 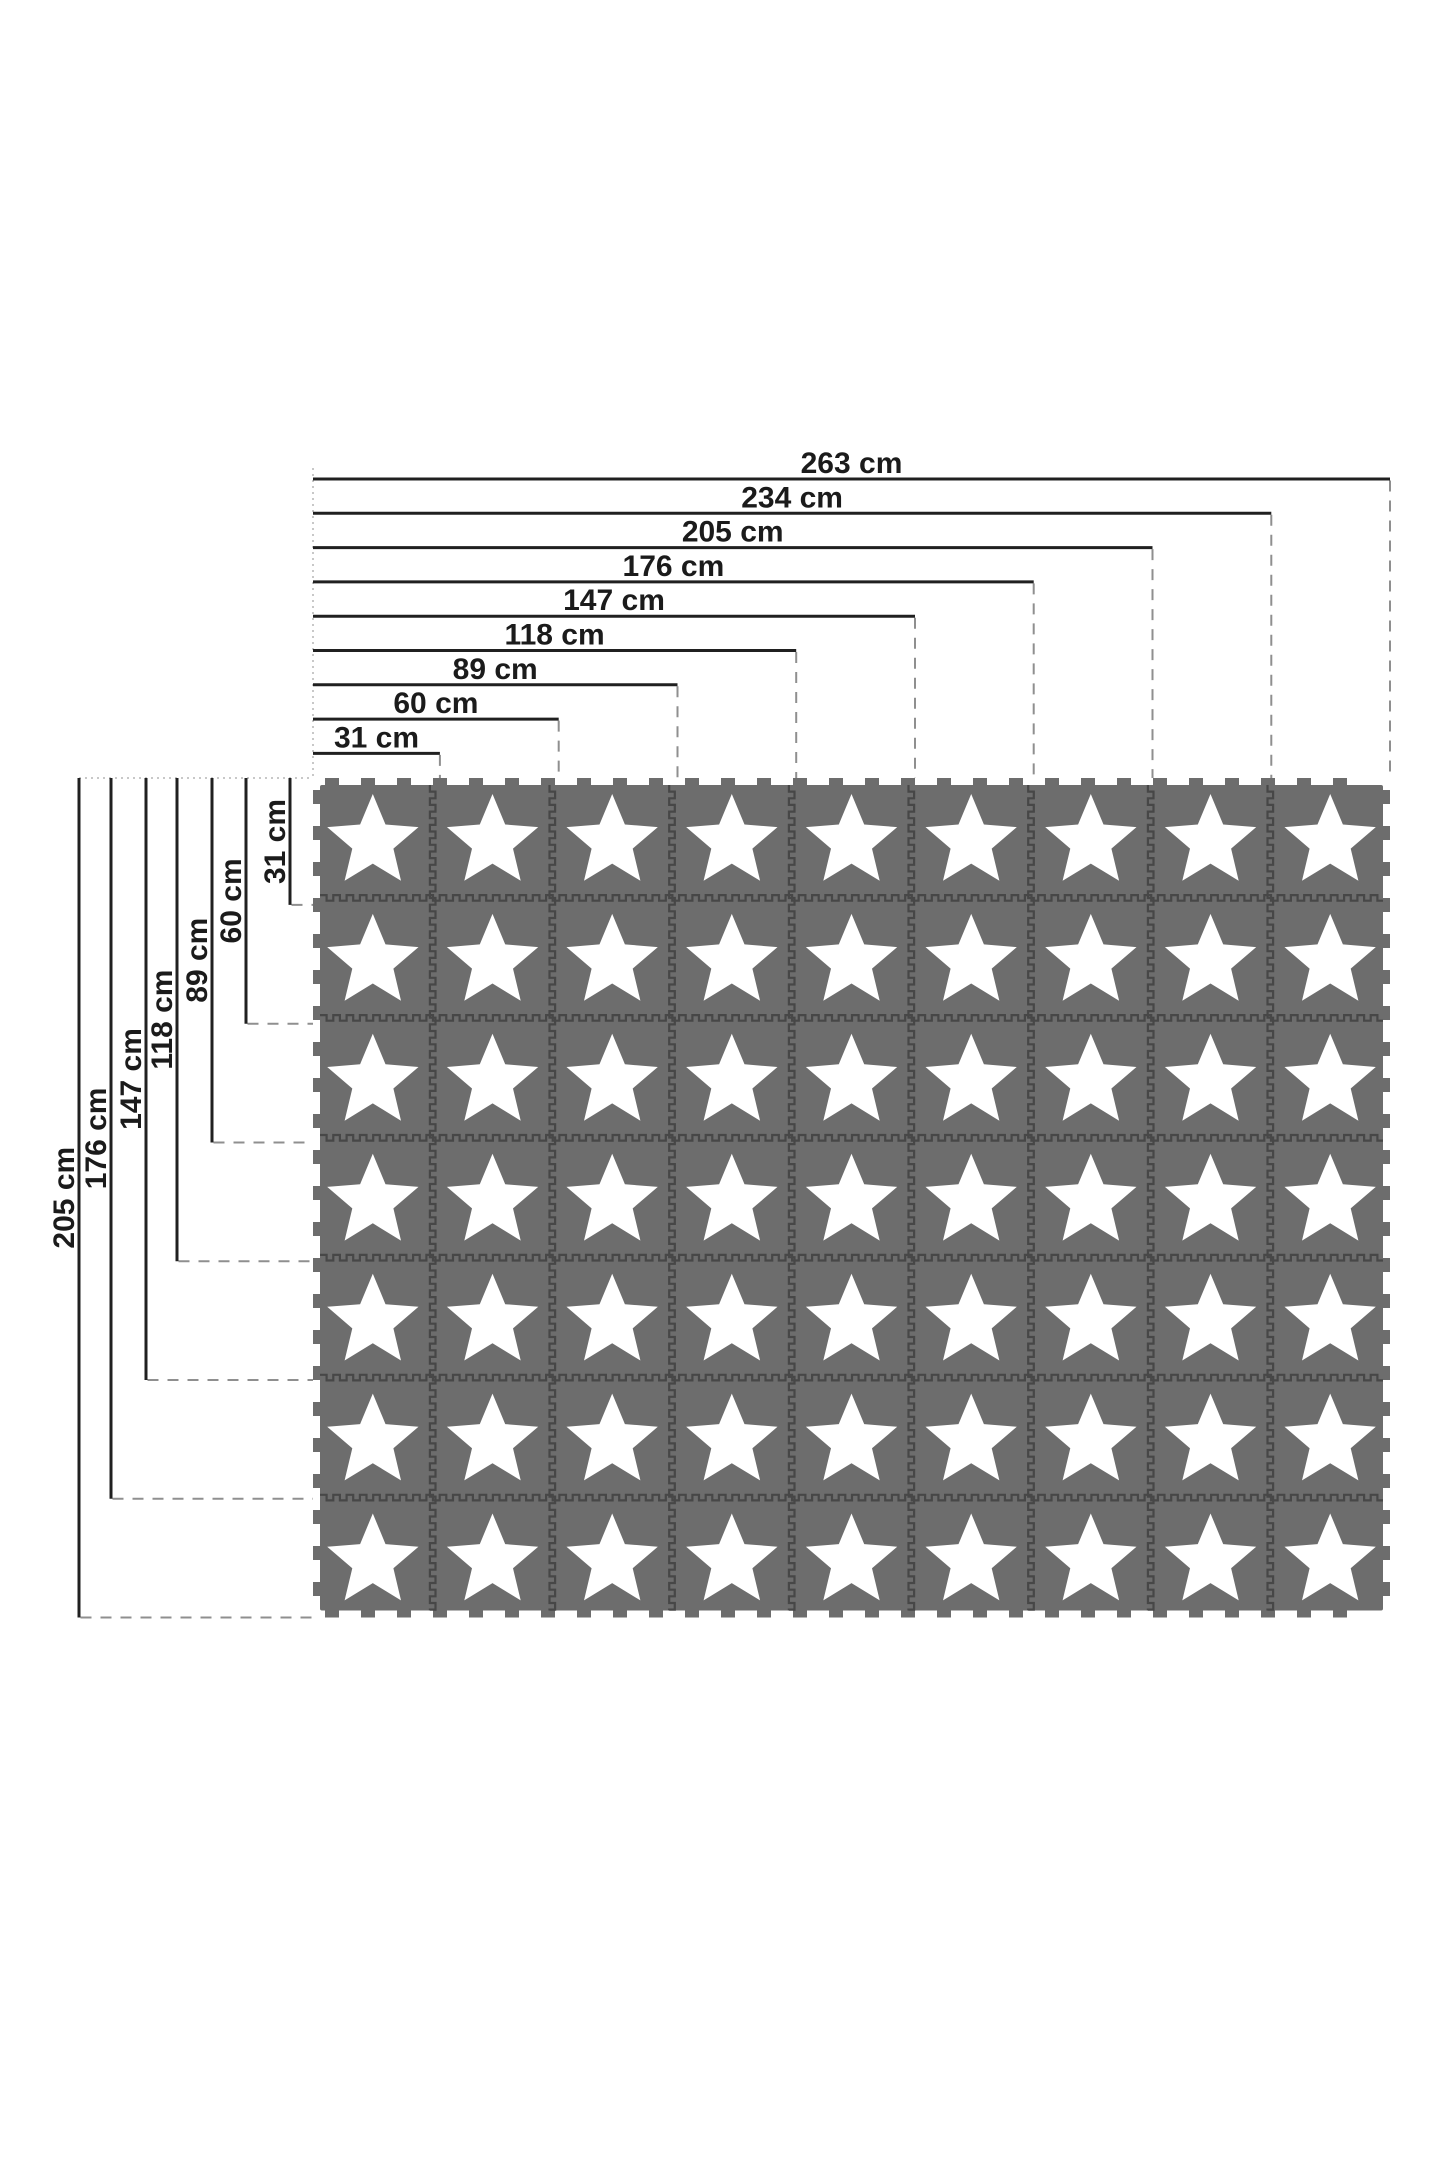 I want to click on left-dimension-label-31: 31 cm, so click(x=275, y=841).